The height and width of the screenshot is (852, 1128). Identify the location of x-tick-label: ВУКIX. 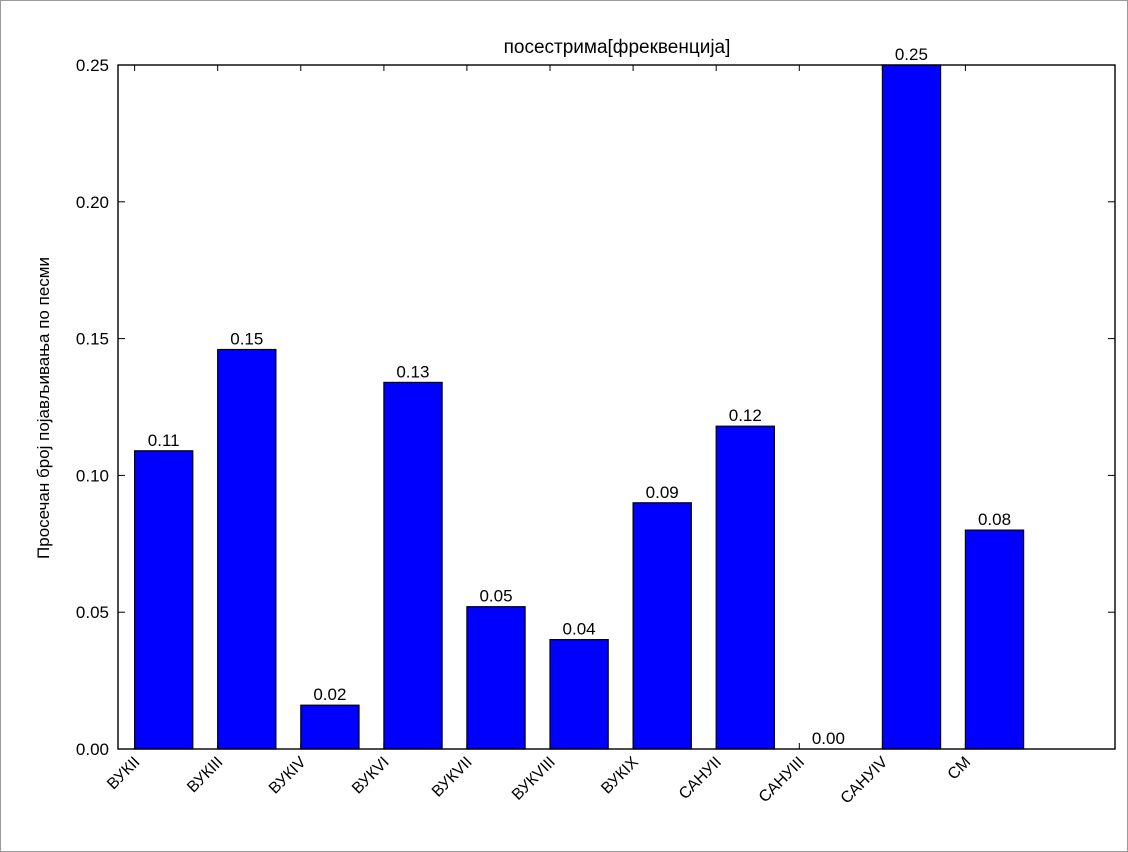
(620, 776).